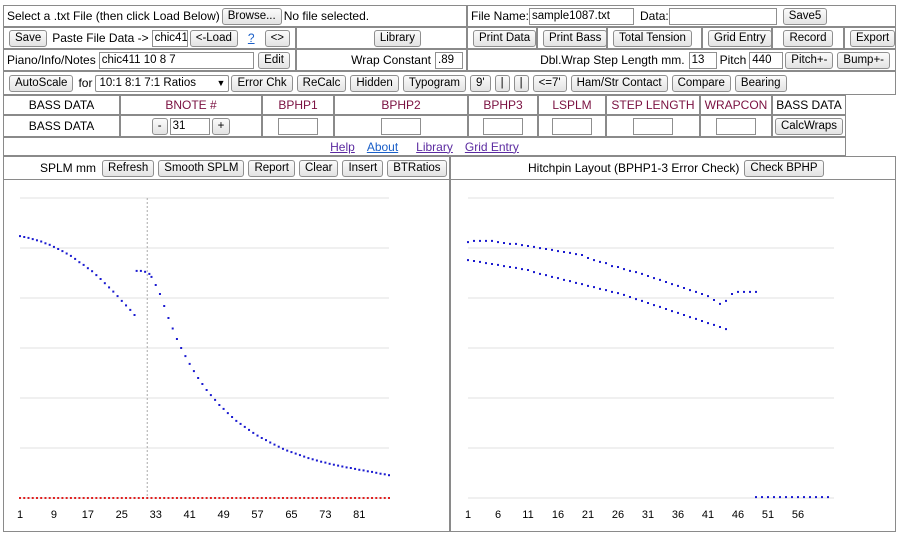  What do you see at coordinates (805, 16) in the screenshot?
I see `save5-button: Save5` at bounding box center [805, 16].